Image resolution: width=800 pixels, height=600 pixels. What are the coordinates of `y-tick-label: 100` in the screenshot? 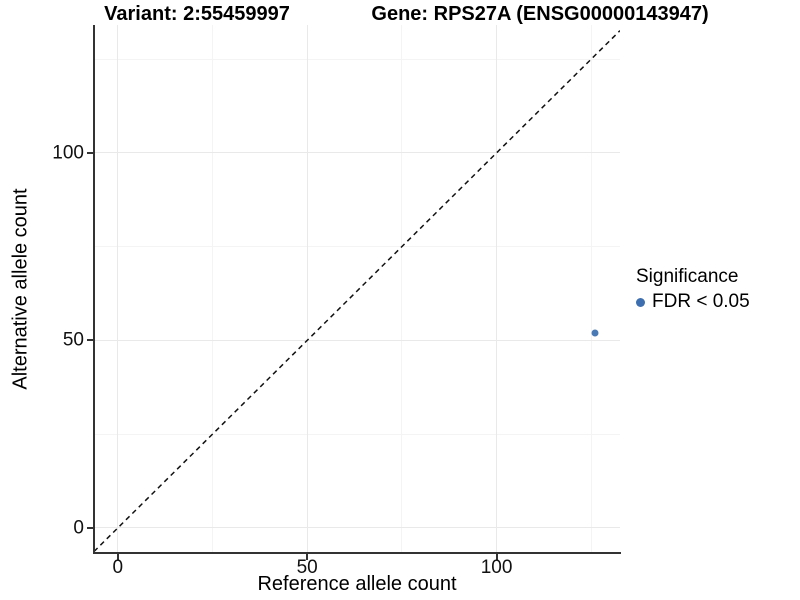 It's located at (68, 153).